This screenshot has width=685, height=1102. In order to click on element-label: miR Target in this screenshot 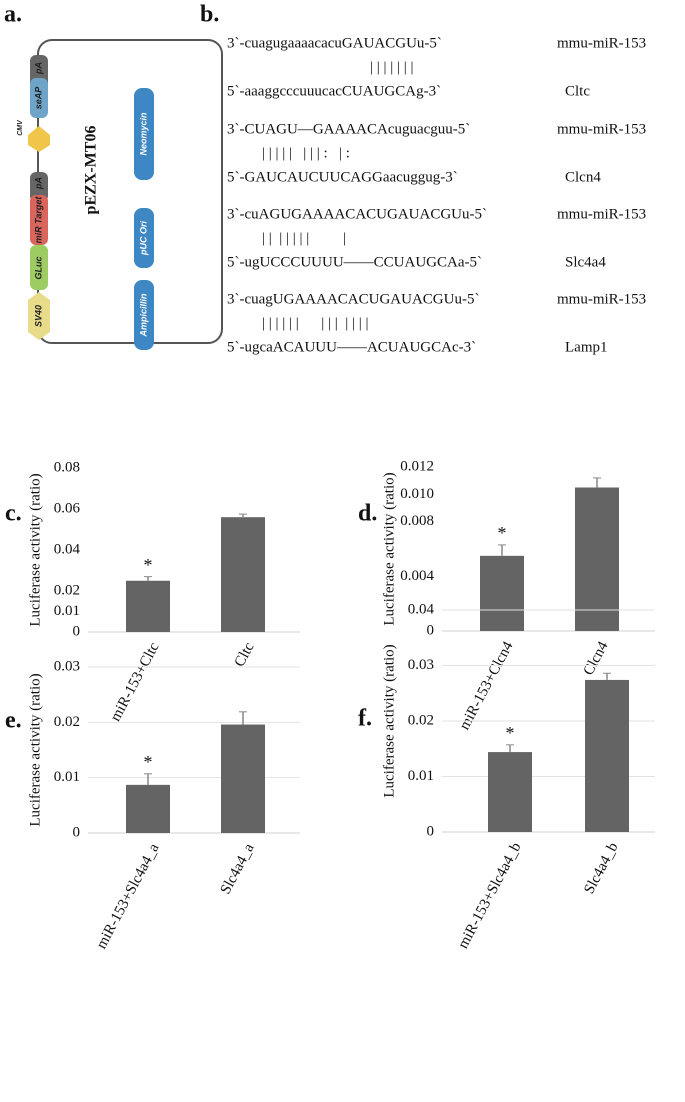, I will do `click(38, 220)`.